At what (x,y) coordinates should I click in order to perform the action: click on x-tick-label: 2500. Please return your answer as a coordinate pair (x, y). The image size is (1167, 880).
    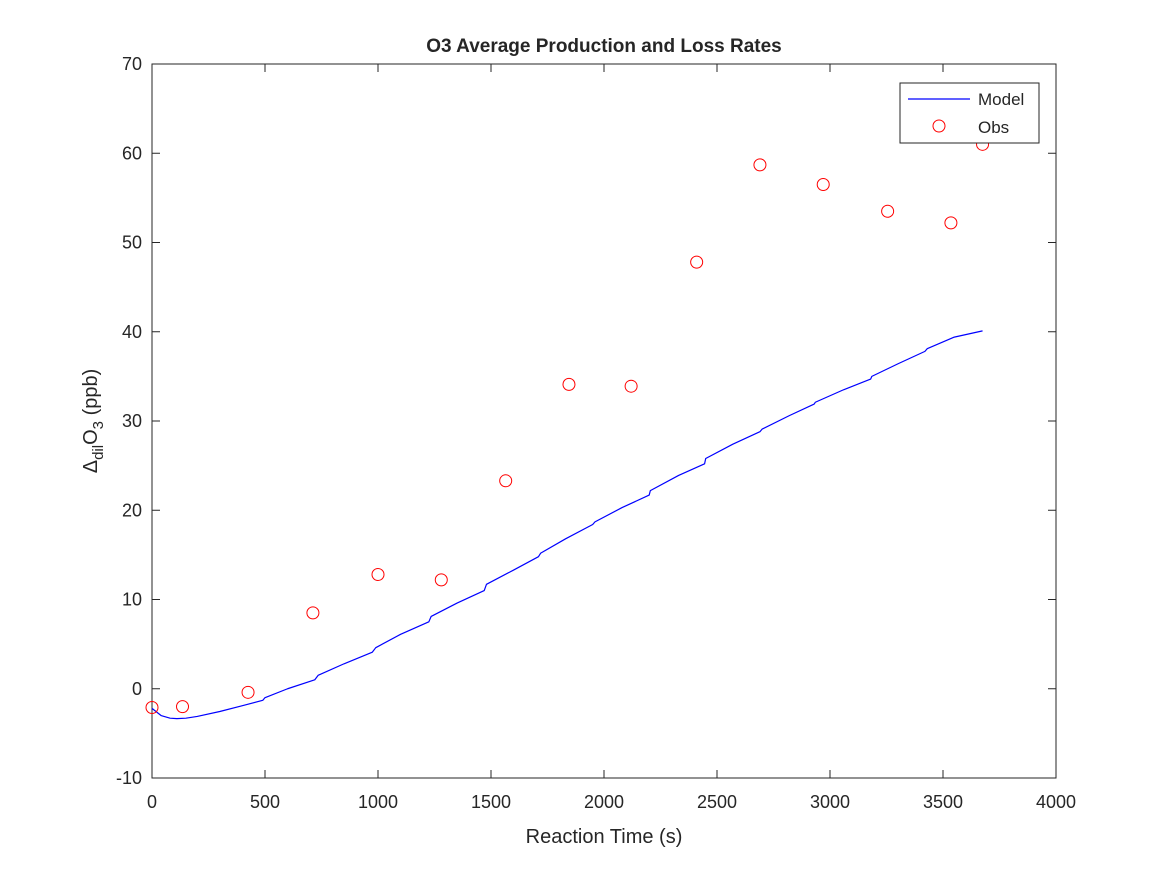
    Looking at the image, I should click on (717, 802).